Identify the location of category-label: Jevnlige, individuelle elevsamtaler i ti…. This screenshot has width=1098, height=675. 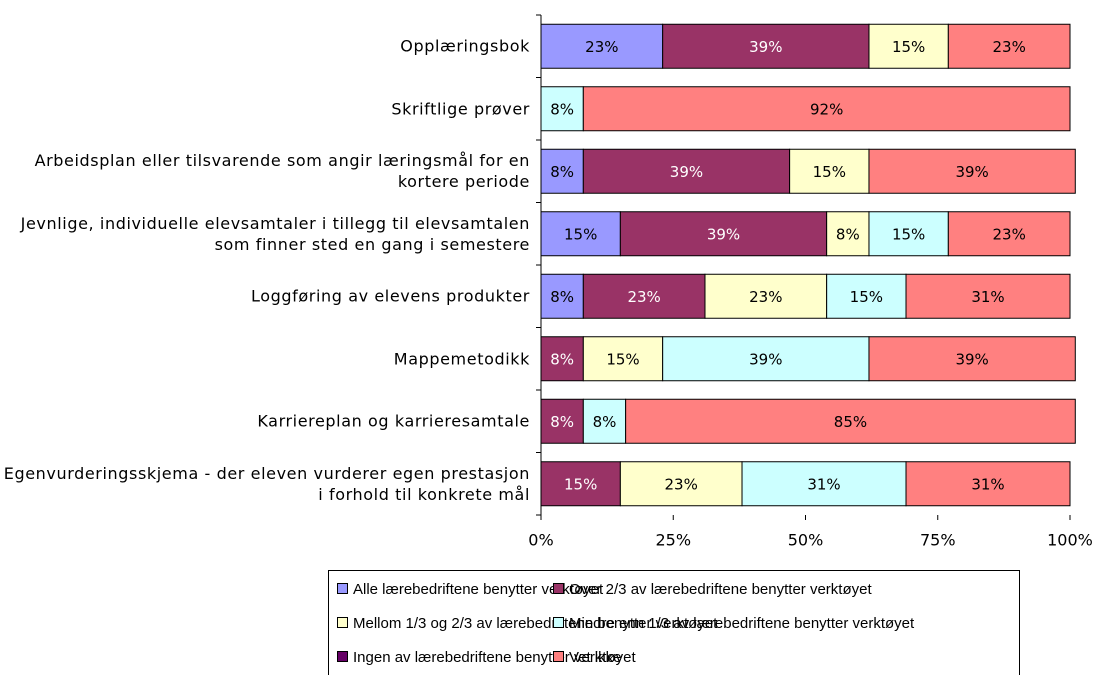
(275, 233).